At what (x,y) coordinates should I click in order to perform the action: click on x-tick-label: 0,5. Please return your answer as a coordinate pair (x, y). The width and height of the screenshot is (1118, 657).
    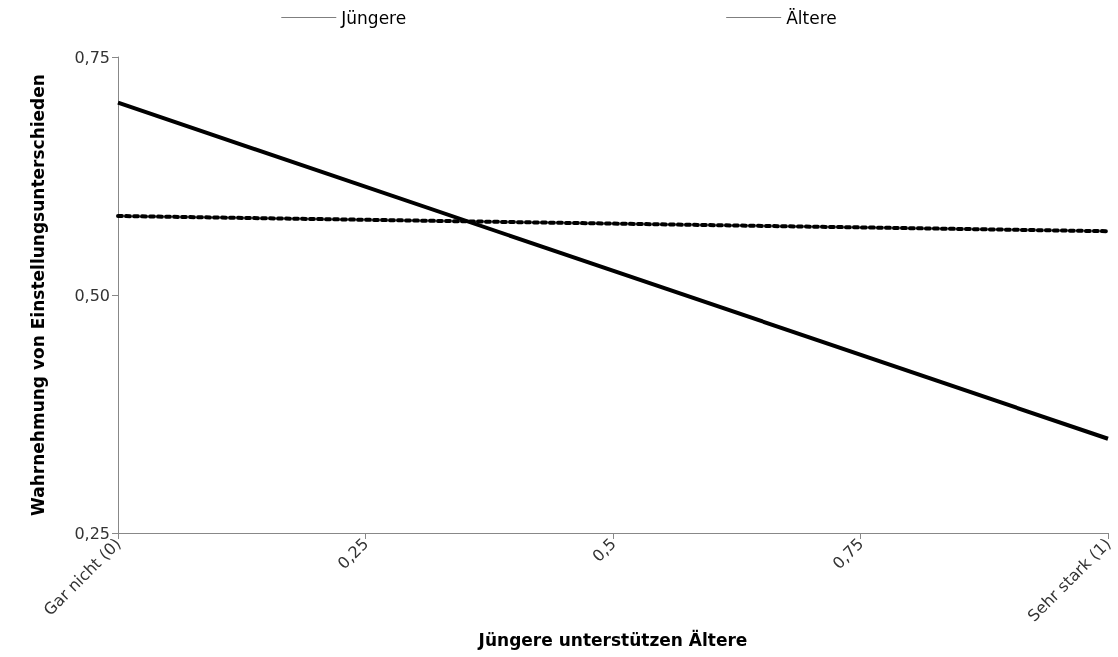
    Looking at the image, I should click on (604, 550).